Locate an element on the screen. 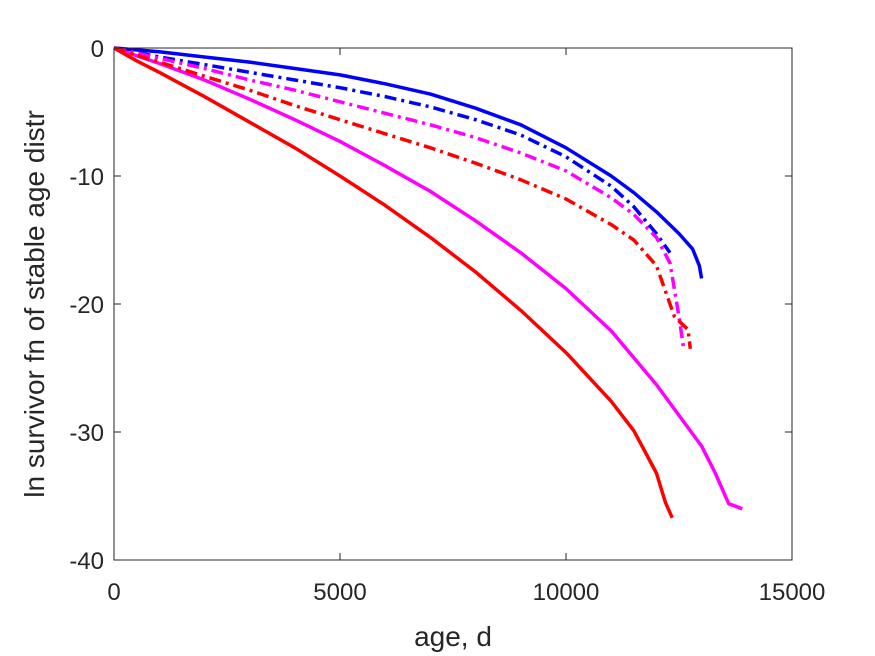 This screenshot has height=656, width=875. x-tick-label: 10000 is located at coordinates (566, 592).